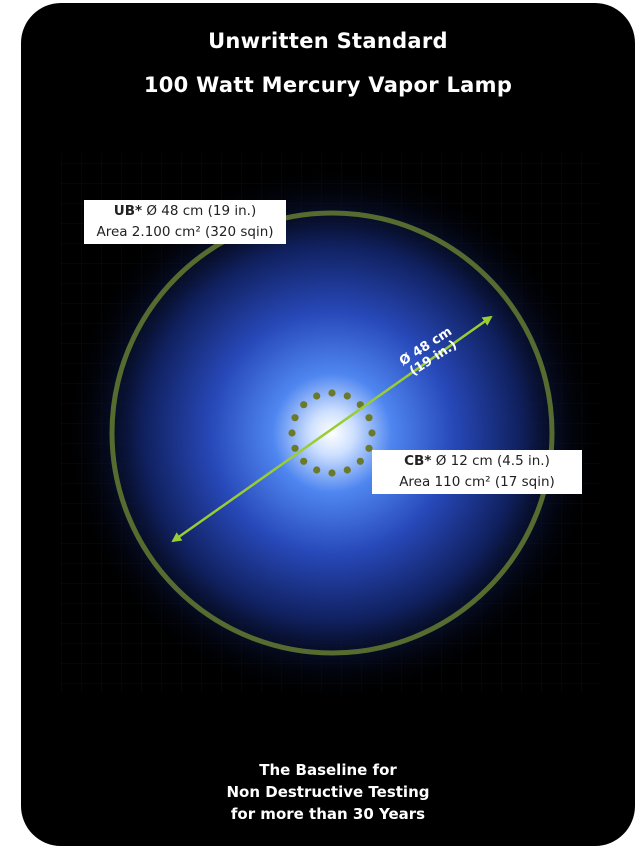  Describe the element at coordinates (328, 770) in the screenshot. I see `footer-line-1: The Baseline for` at that location.